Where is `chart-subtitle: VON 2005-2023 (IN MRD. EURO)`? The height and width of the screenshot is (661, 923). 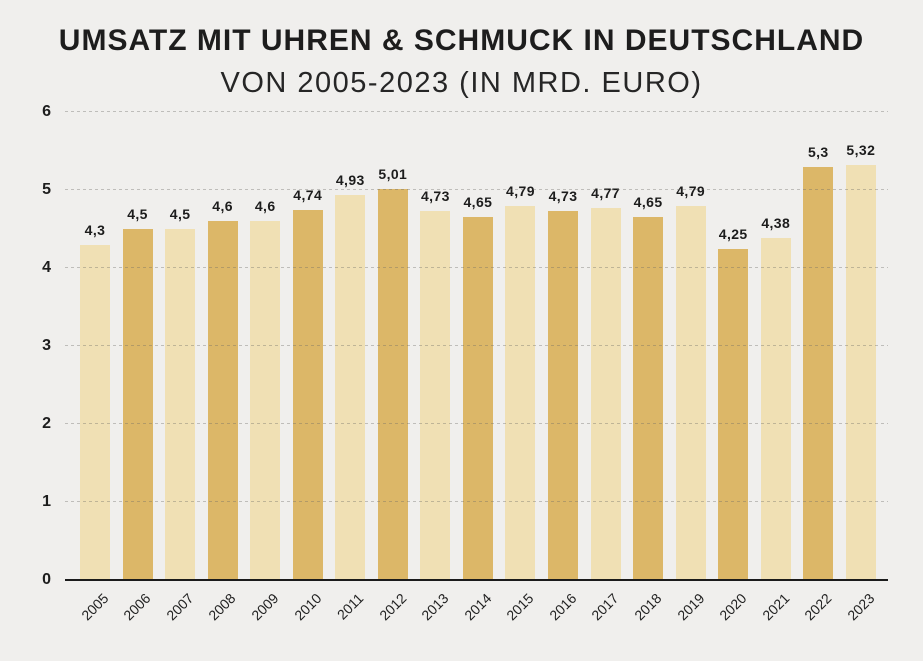
chart-subtitle: VON 2005-2023 (IN MRD. EURO) is located at coordinates (461, 83).